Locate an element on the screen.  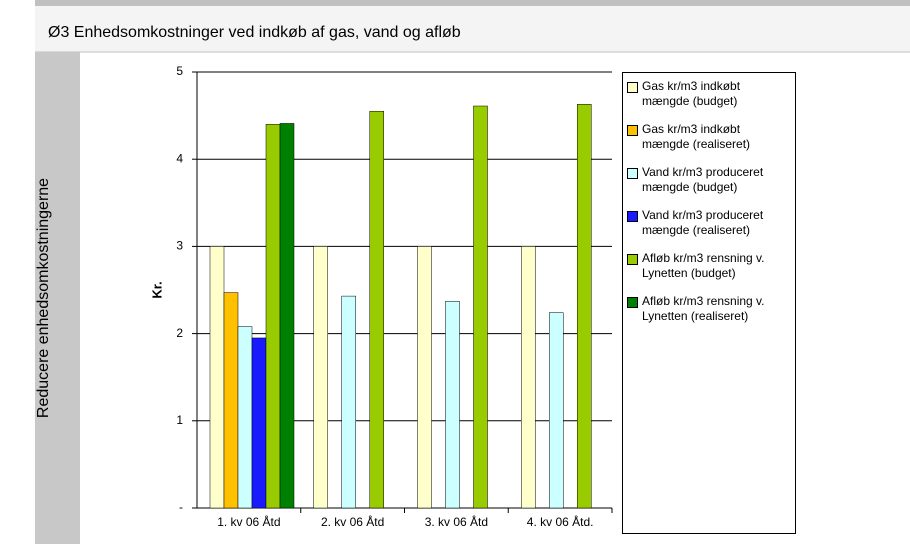
legend-entry: Gas kr/m3 indkøbt mængde (realiseret) is located at coordinates (709, 137).